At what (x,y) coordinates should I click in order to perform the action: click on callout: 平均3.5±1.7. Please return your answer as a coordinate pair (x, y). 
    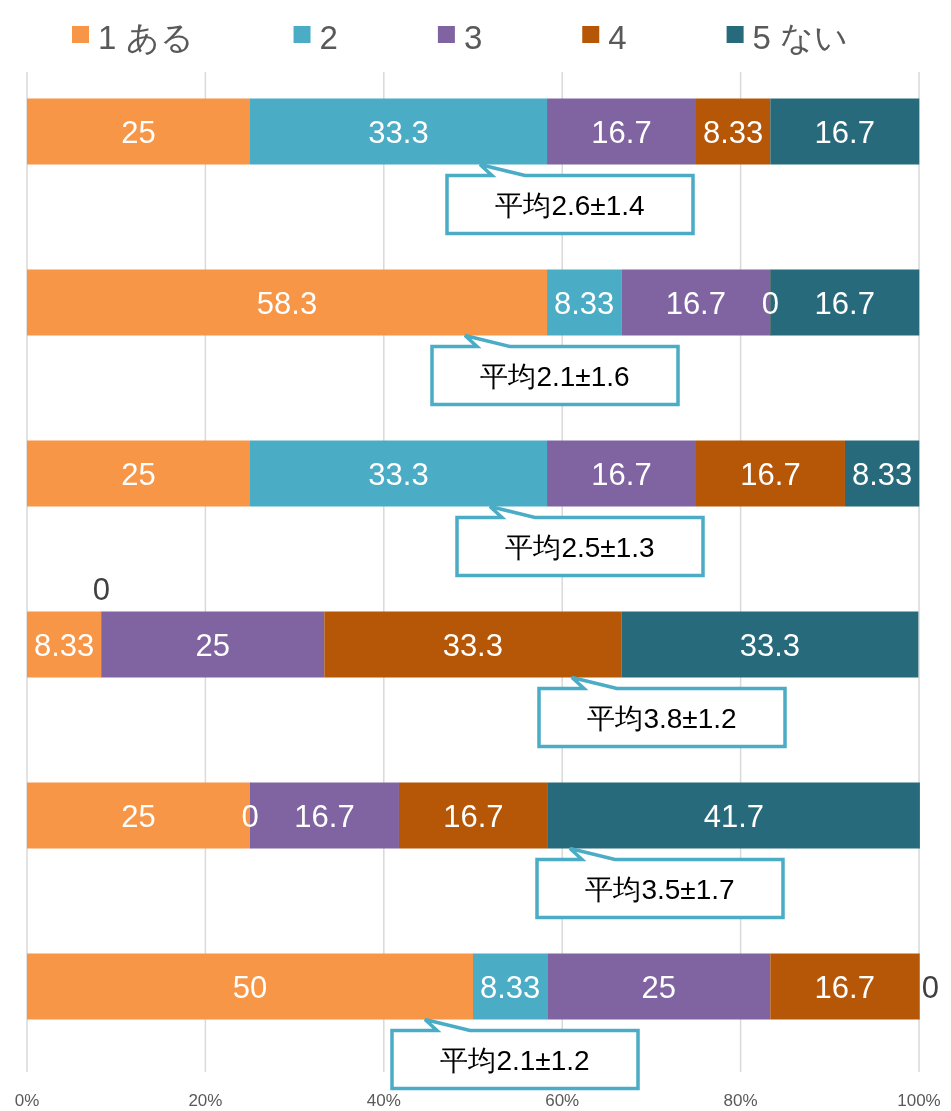
    Looking at the image, I should click on (660, 883).